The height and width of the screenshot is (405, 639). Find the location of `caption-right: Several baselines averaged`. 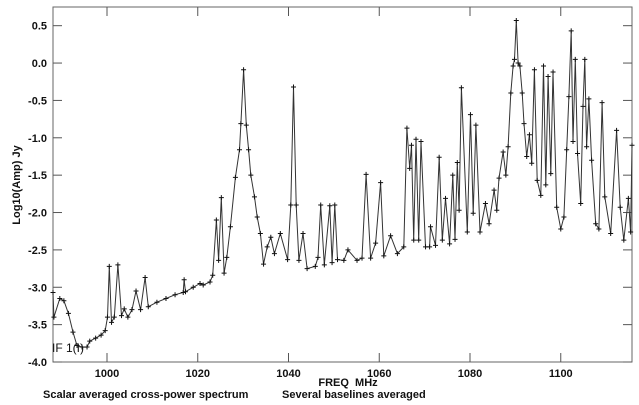

caption-right: Several baselines averaged is located at coordinates (354, 395).